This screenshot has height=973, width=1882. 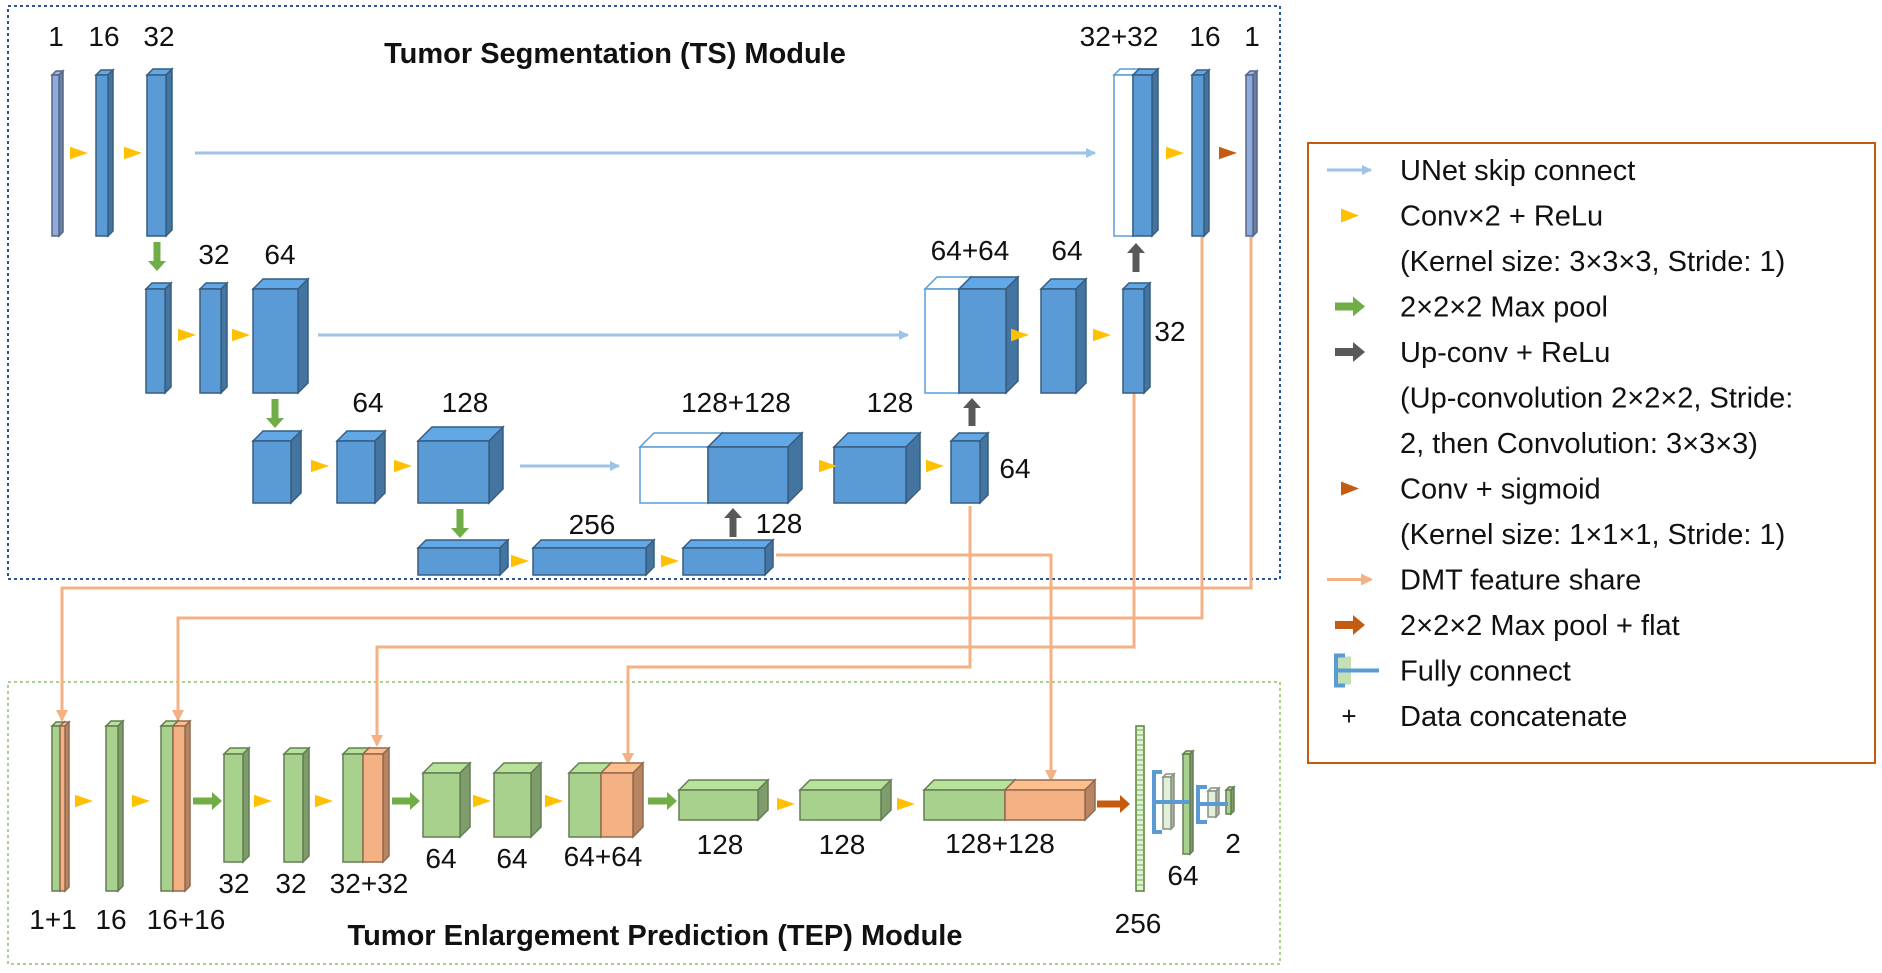 What do you see at coordinates (733, 522) in the screenshot?
I see `upconv-arrow-icon` at bounding box center [733, 522].